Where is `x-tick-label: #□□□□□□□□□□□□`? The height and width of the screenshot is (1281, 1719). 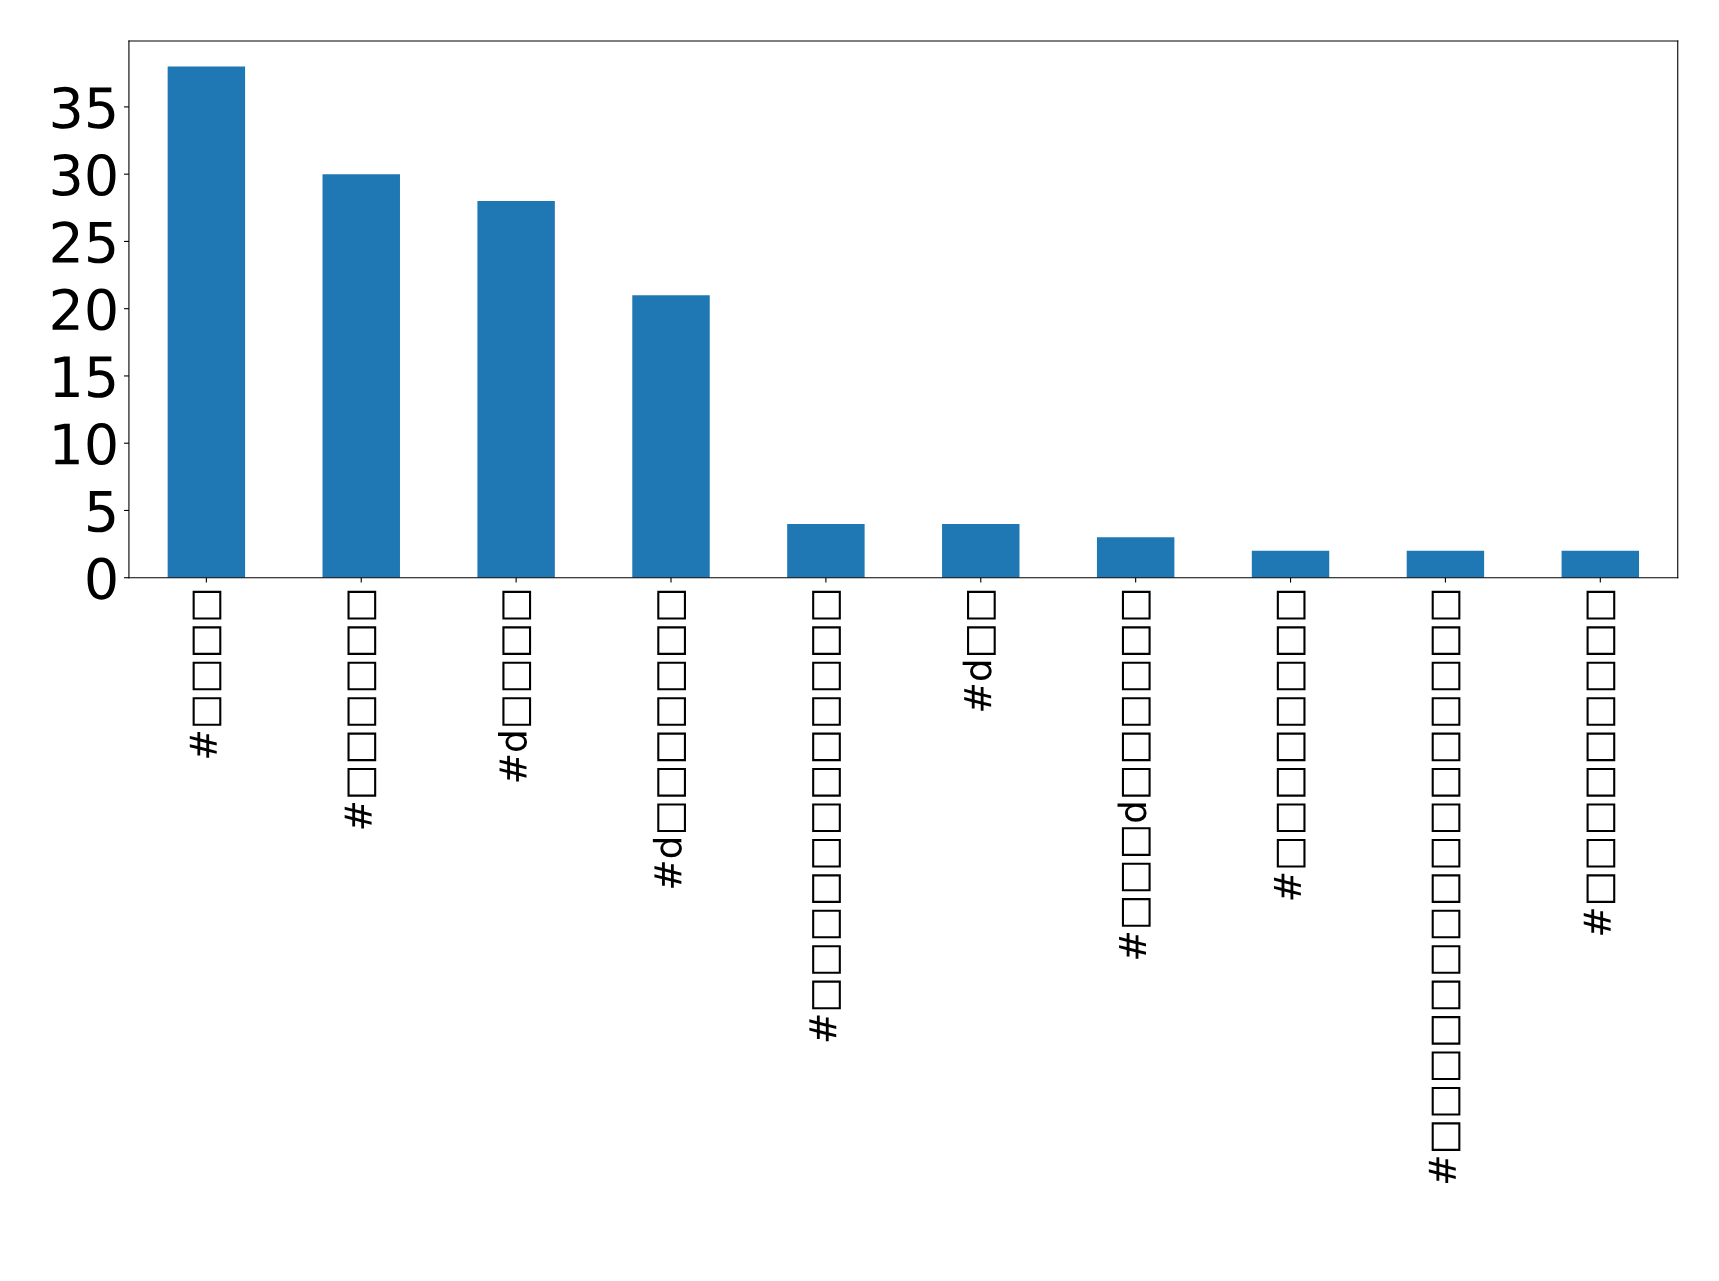
x-tick-label: #□□□□□□□□□□□□ is located at coordinates (825, 816).